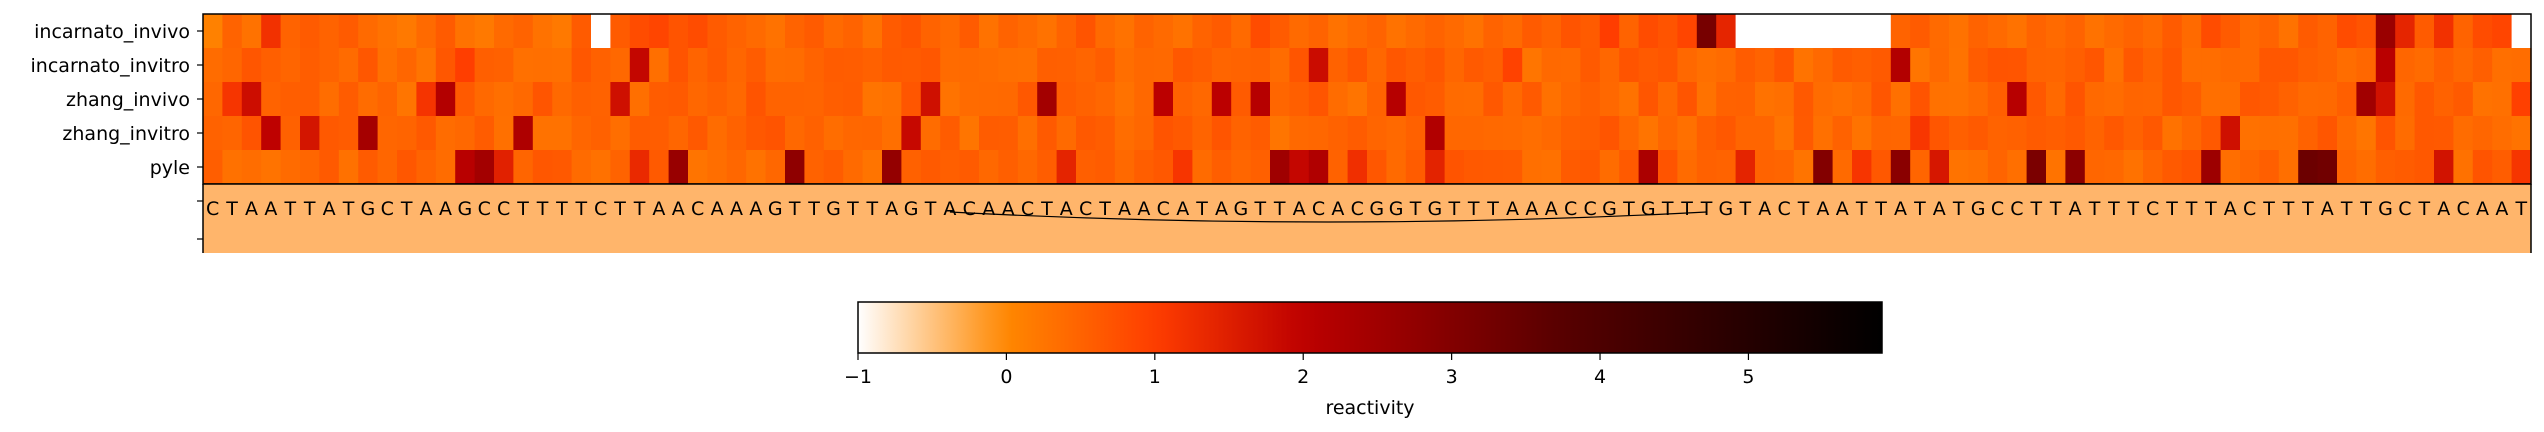 The image size is (2544, 432). Describe the element at coordinates (1328, 217) in the screenshot. I see `base-pair-arc` at that location.